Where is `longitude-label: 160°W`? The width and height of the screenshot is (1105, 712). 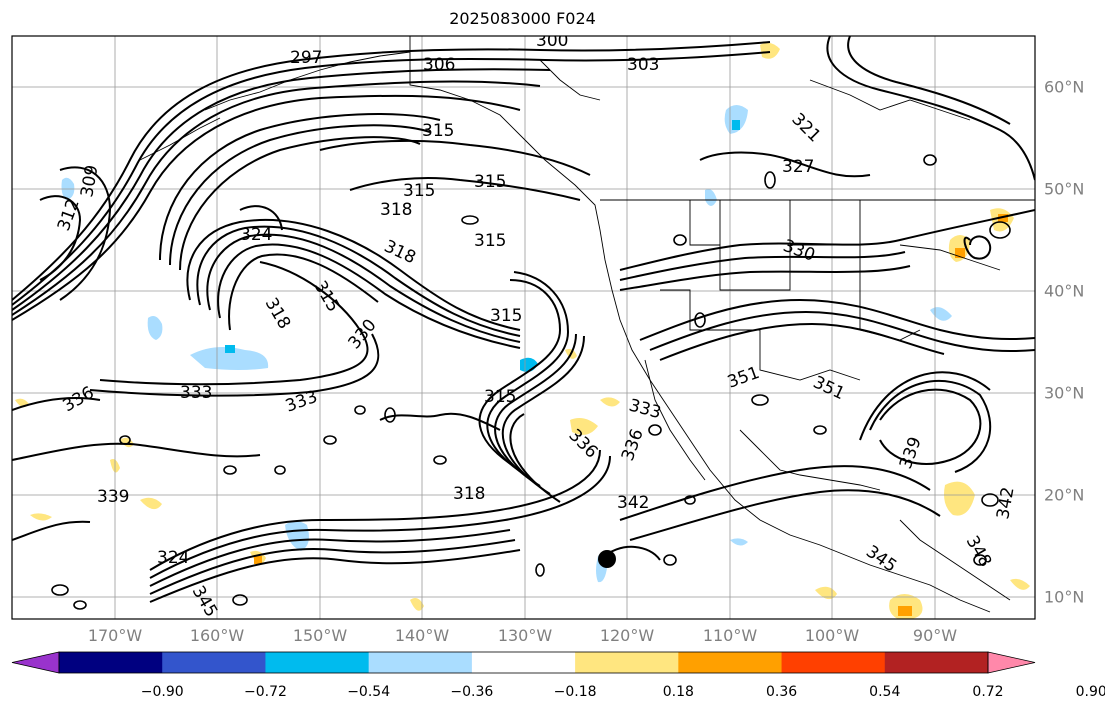 longitude-label: 160°W is located at coordinates (217, 635).